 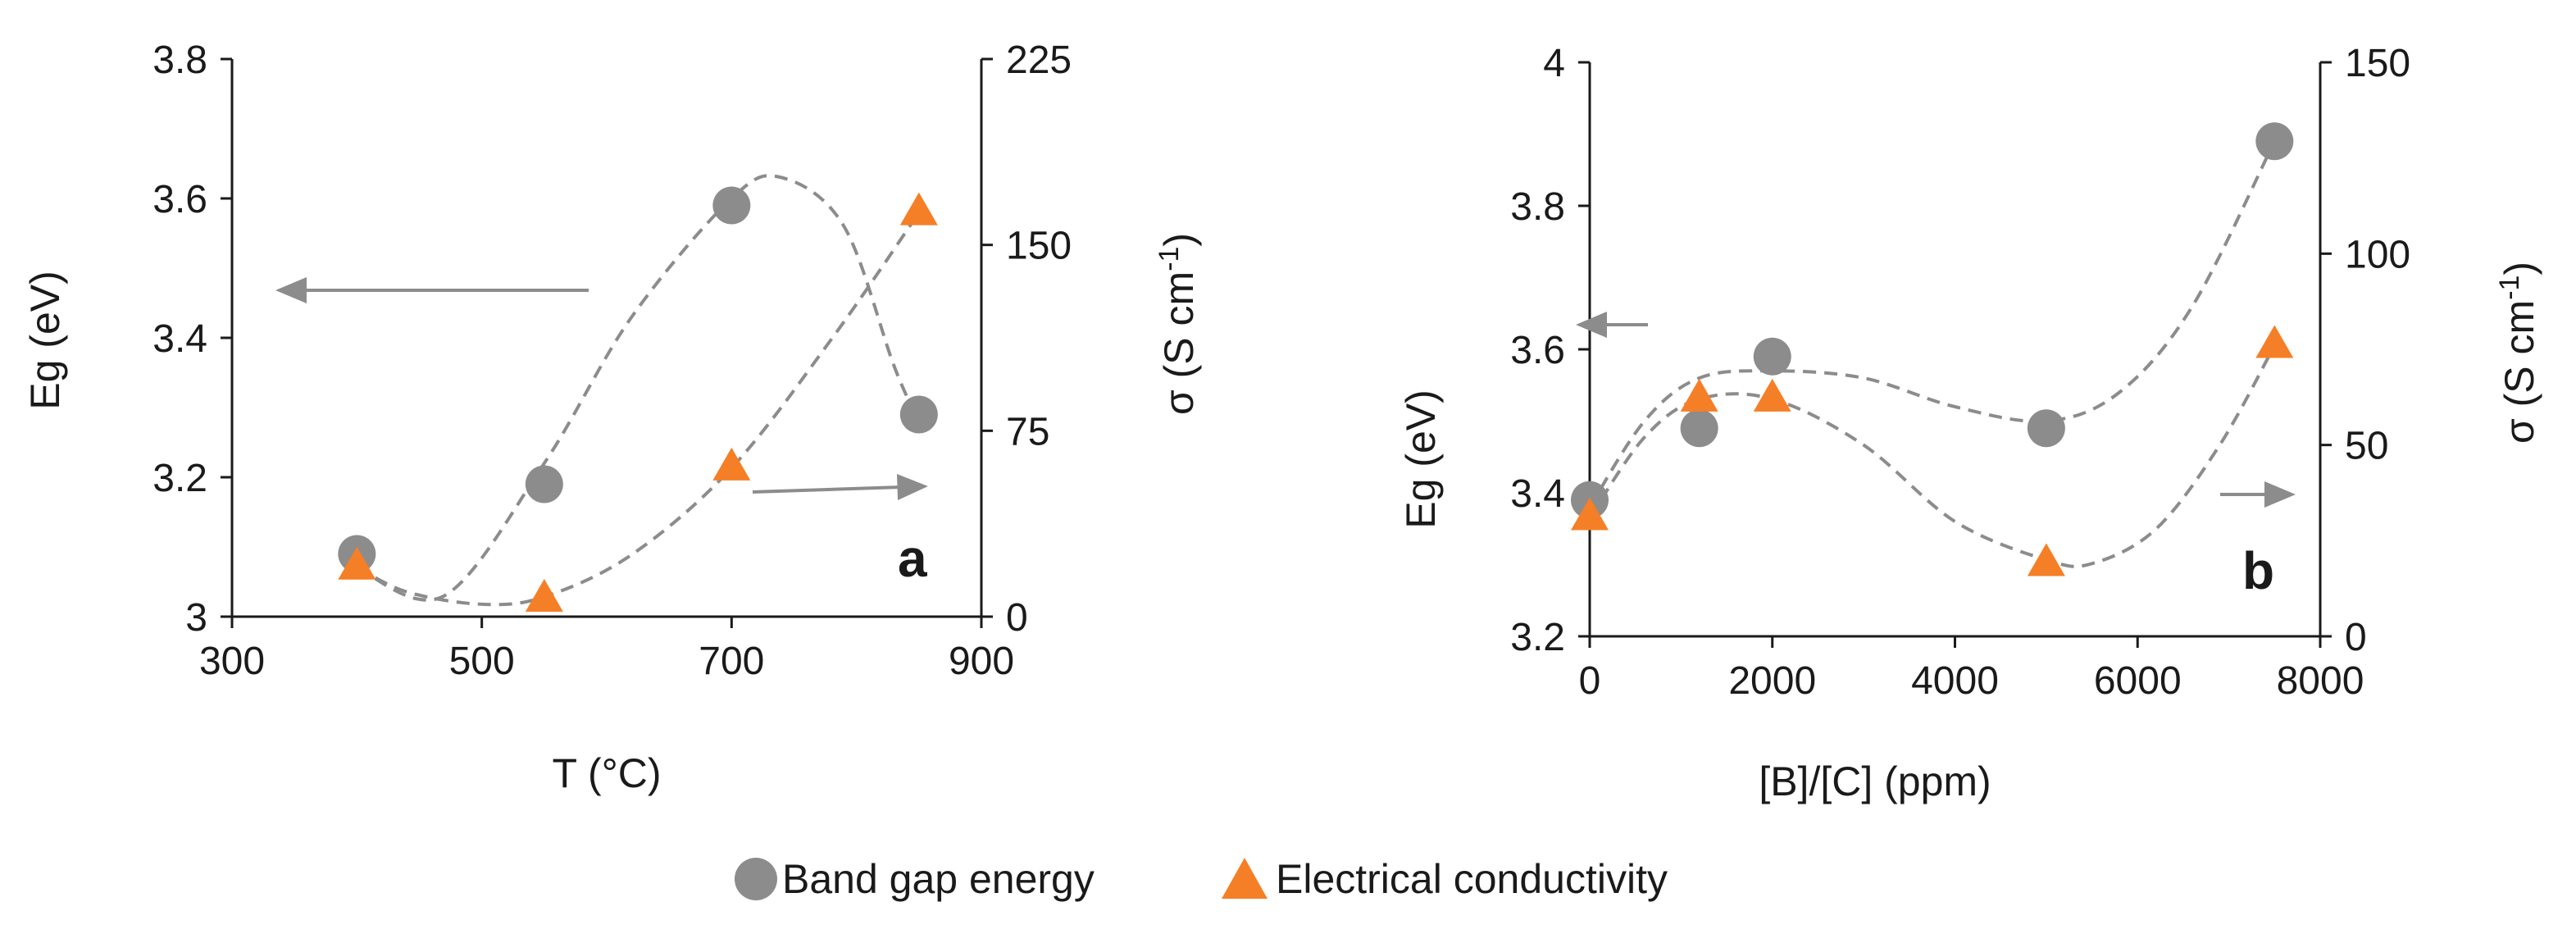 I want to click on x-tick-label: 300, so click(x=232, y=661).